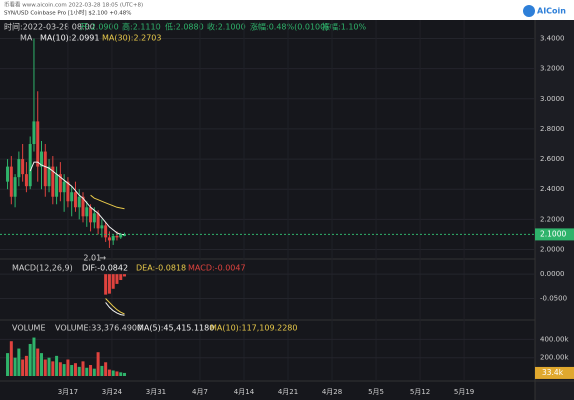 The width and height of the screenshot is (574, 400). I want to click on y-tick-label: 2.0000, so click(552, 249).